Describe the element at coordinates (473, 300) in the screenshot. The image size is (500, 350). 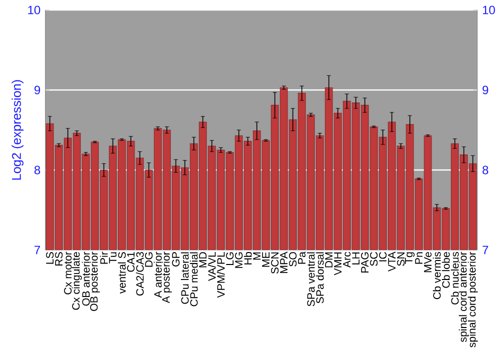
I see `x-tick-label: spinal cord posterior` at that location.